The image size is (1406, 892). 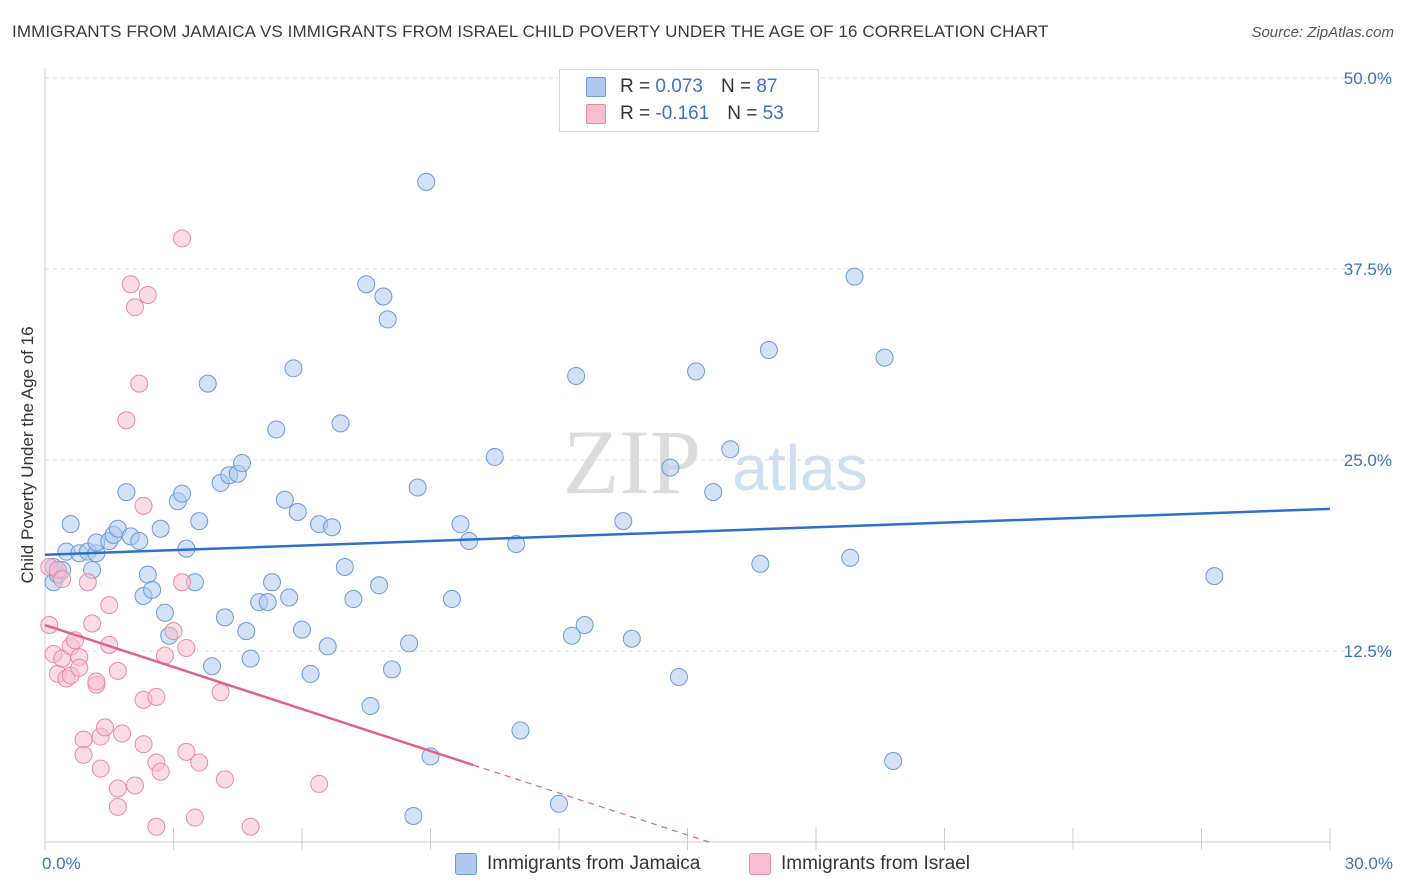 What do you see at coordinates (594, 863) in the screenshot?
I see `bottom-legend-label: Immigrants from Jamaica` at bounding box center [594, 863].